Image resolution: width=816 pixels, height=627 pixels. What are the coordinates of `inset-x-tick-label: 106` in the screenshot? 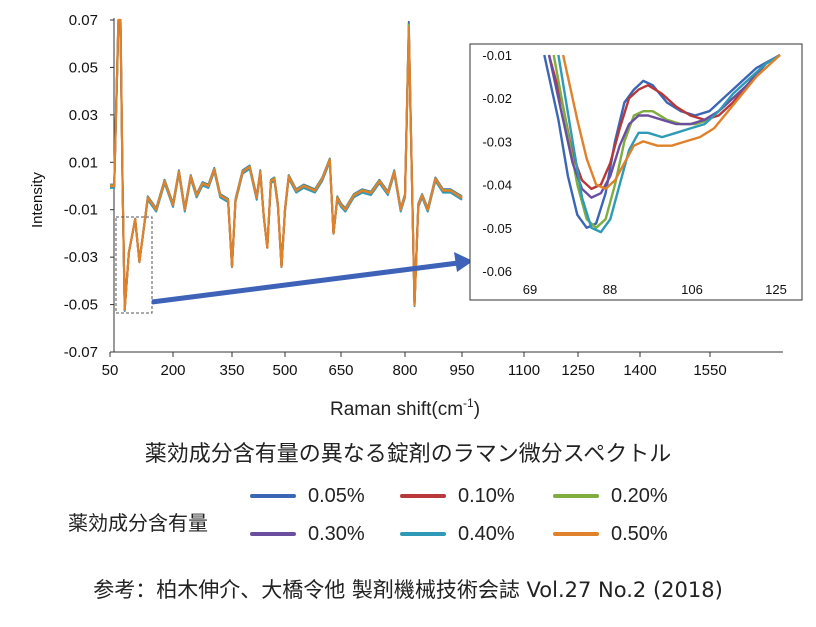 It's located at (692, 289).